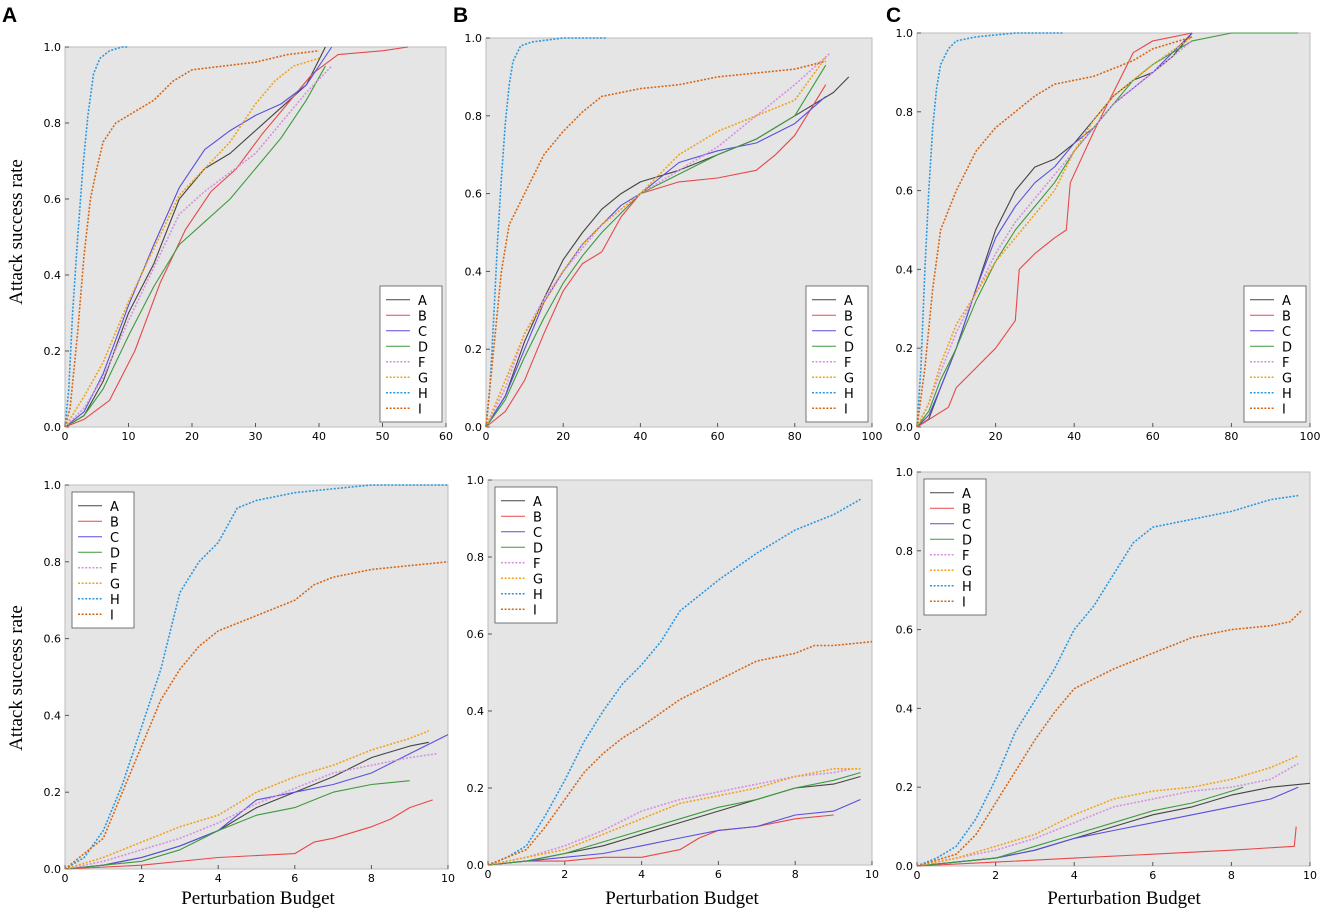 The height and width of the screenshot is (916, 1325). What do you see at coordinates (1310, 436) in the screenshot?
I see `x-tick-label: 100` at bounding box center [1310, 436].